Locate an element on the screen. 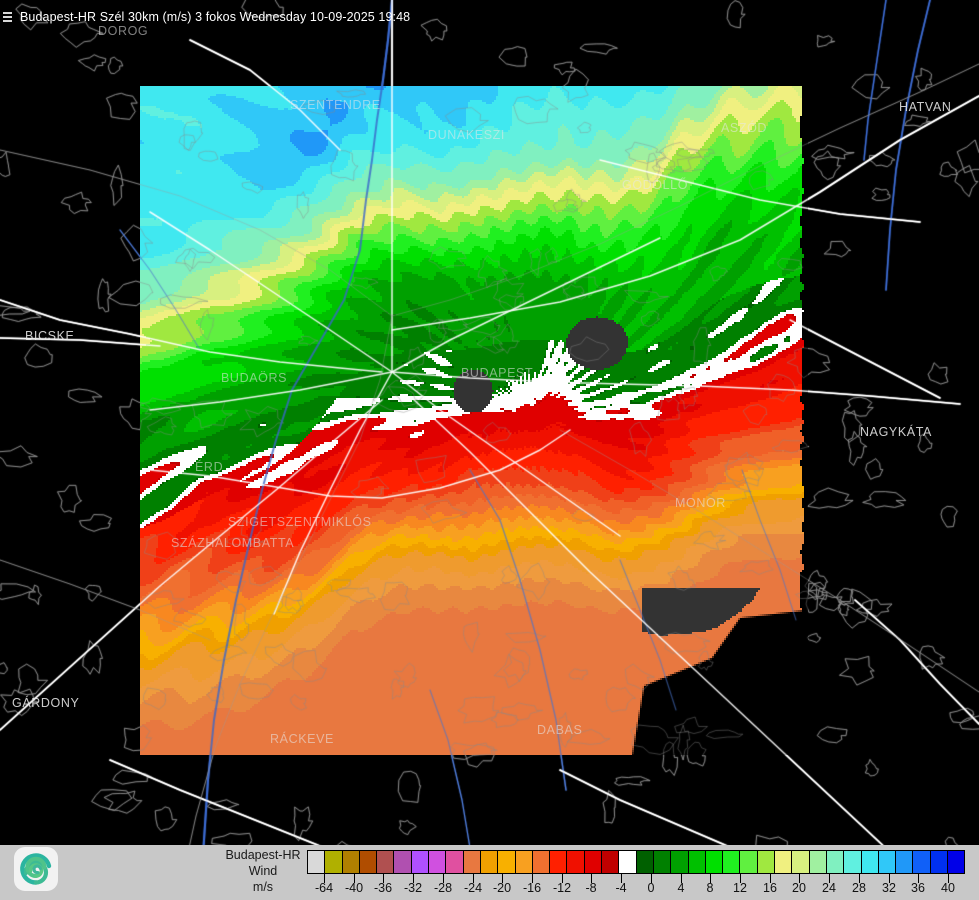 Image resolution: width=979 pixels, height=900 pixels. legend-title-line2: Wind is located at coordinates (263, 871).